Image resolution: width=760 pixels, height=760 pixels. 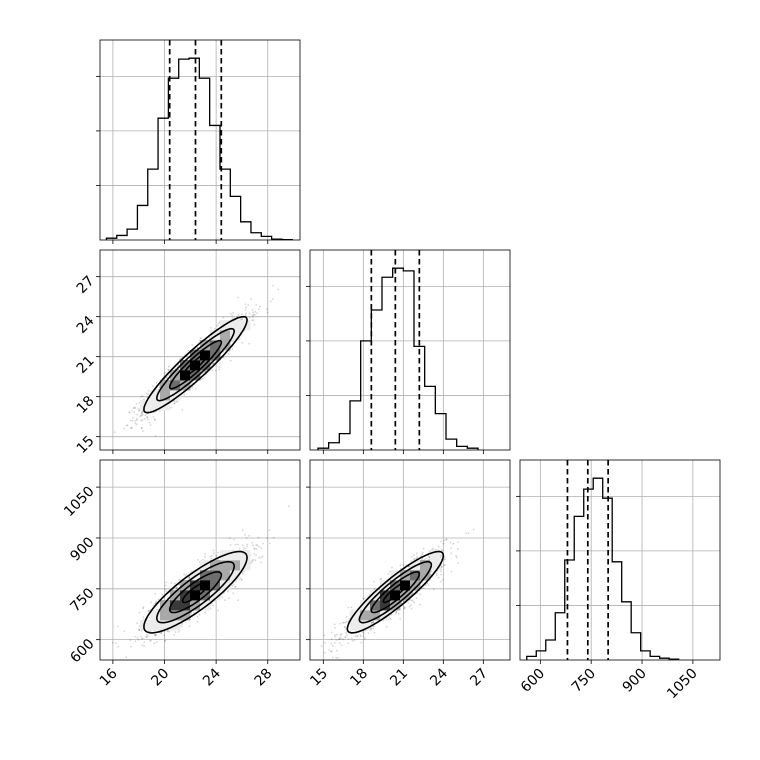 What do you see at coordinates (109, 677) in the screenshot?
I see `x-tick-label: 16` at bounding box center [109, 677].